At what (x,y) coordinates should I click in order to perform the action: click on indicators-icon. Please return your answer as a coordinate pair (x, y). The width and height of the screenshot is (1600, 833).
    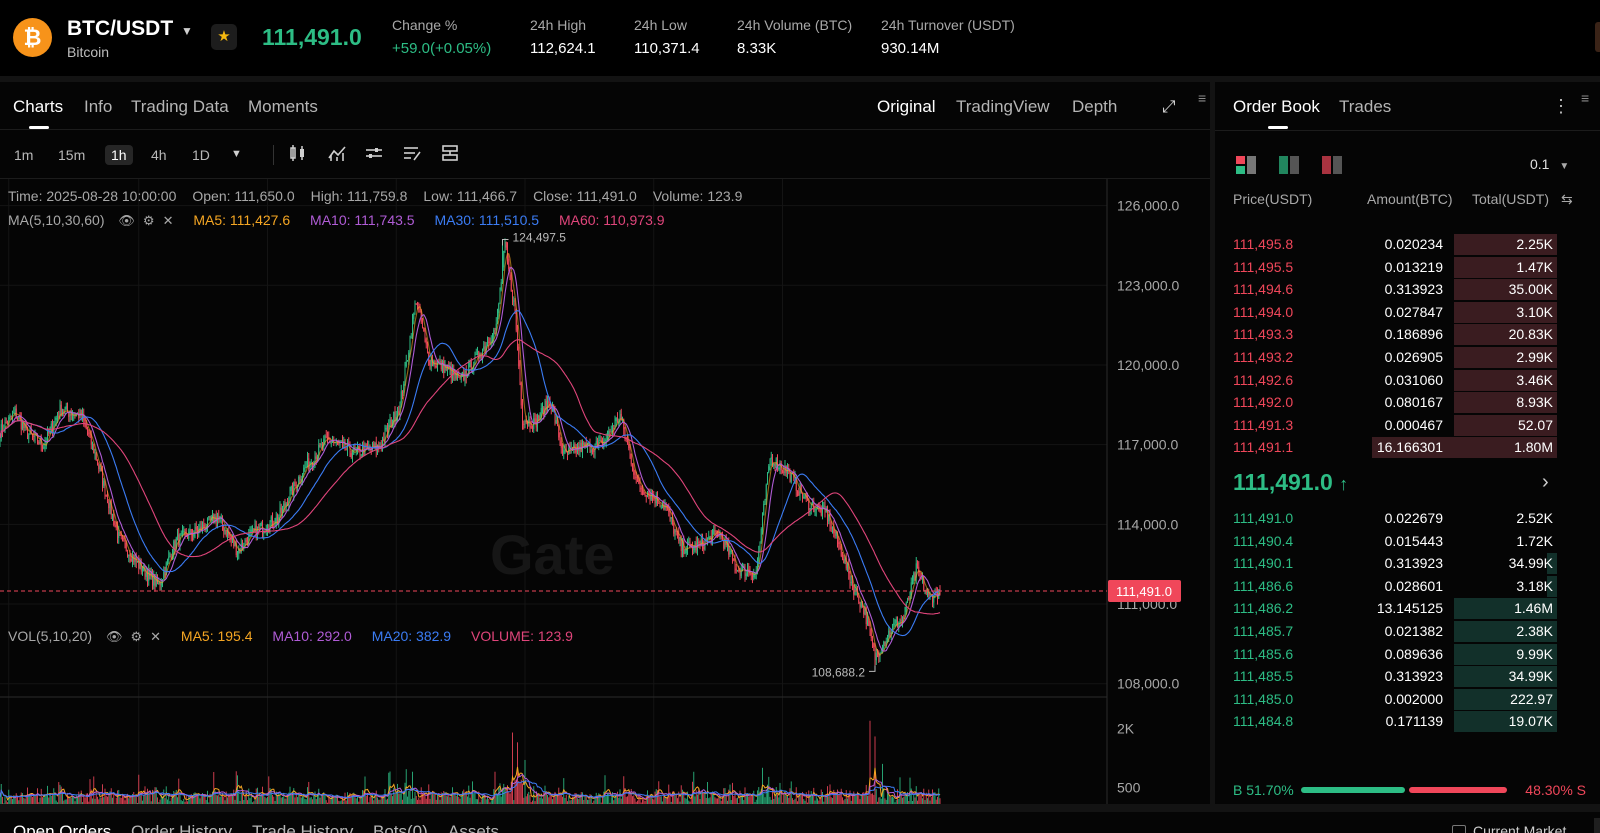
    Looking at the image, I should click on (337, 153).